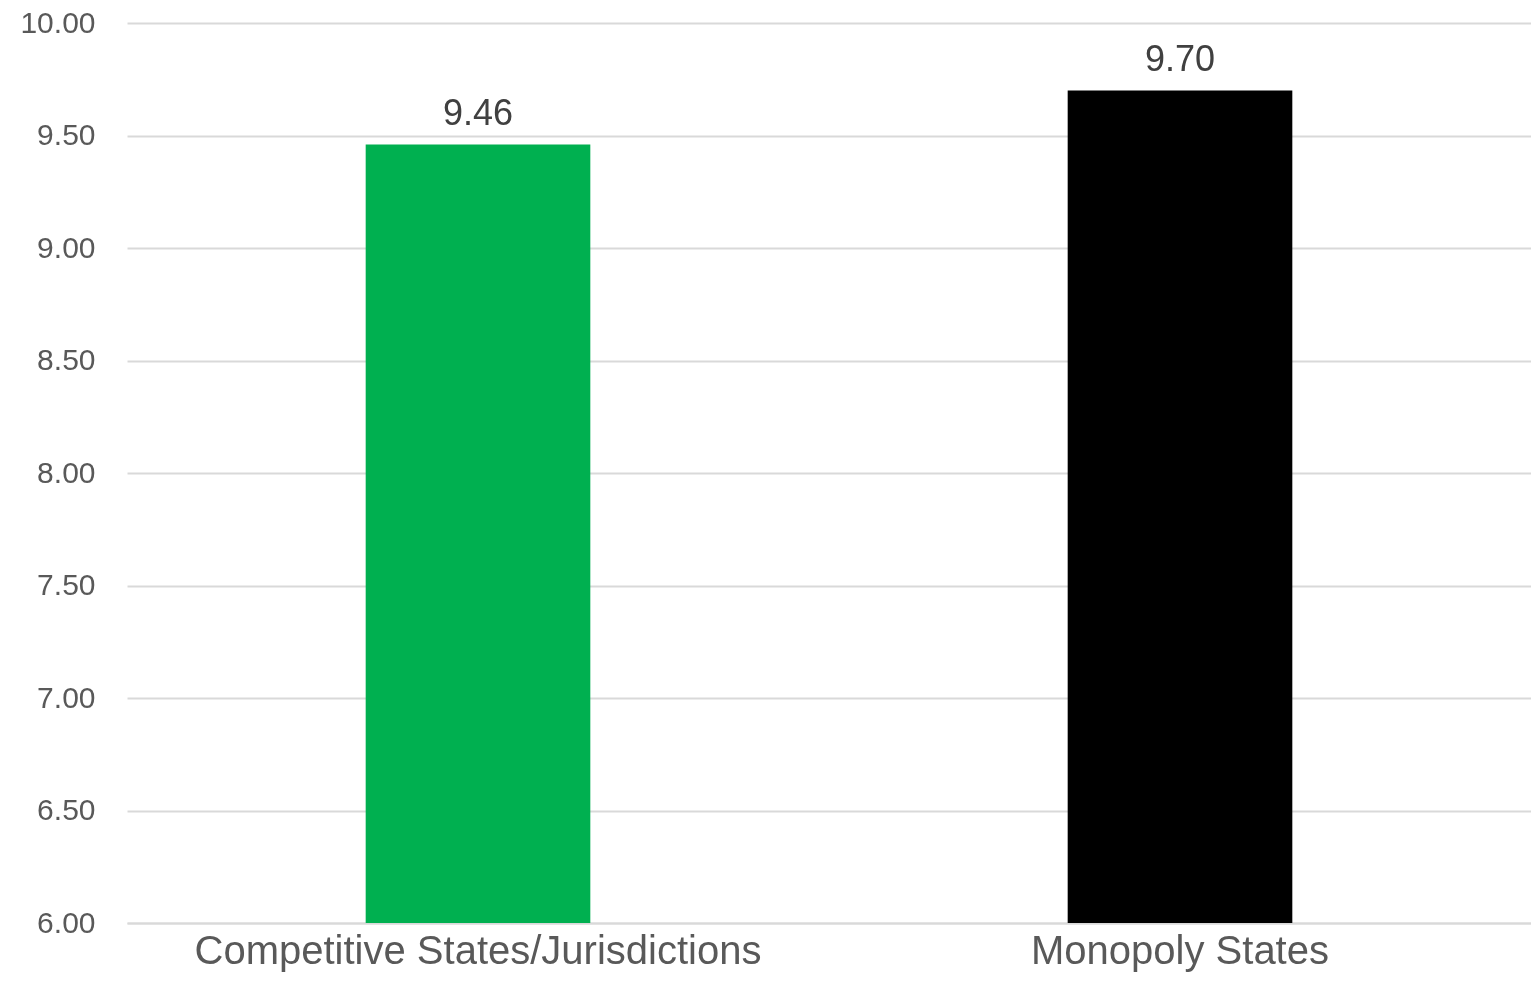 This screenshot has height=1003, width=1531. I want to click on x-tick-label: Monopoly States, so click(1180, 949).